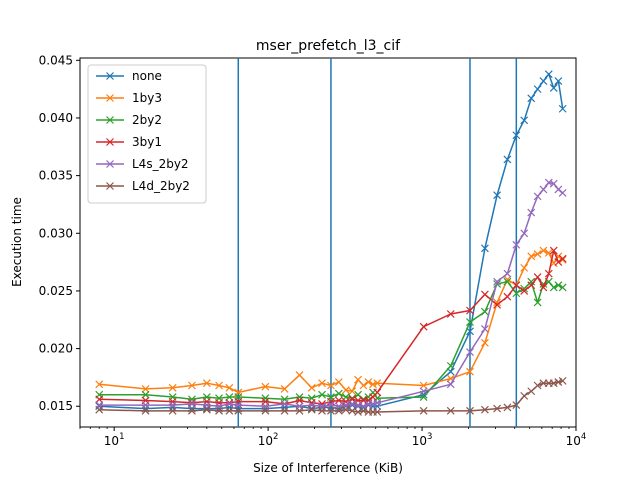 This screenshot has width=640, height=480. Describe the element at coordinates (147, 76) in the screenshot. I see `legend-label: none` at that location.